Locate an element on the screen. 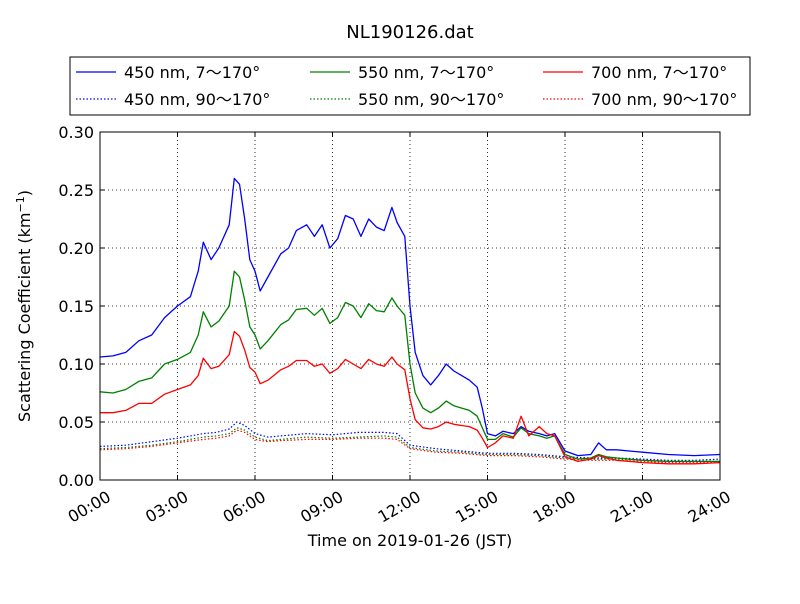 This screenshot has width=800, height=604. legend-box is located at coordinates (410, 86).